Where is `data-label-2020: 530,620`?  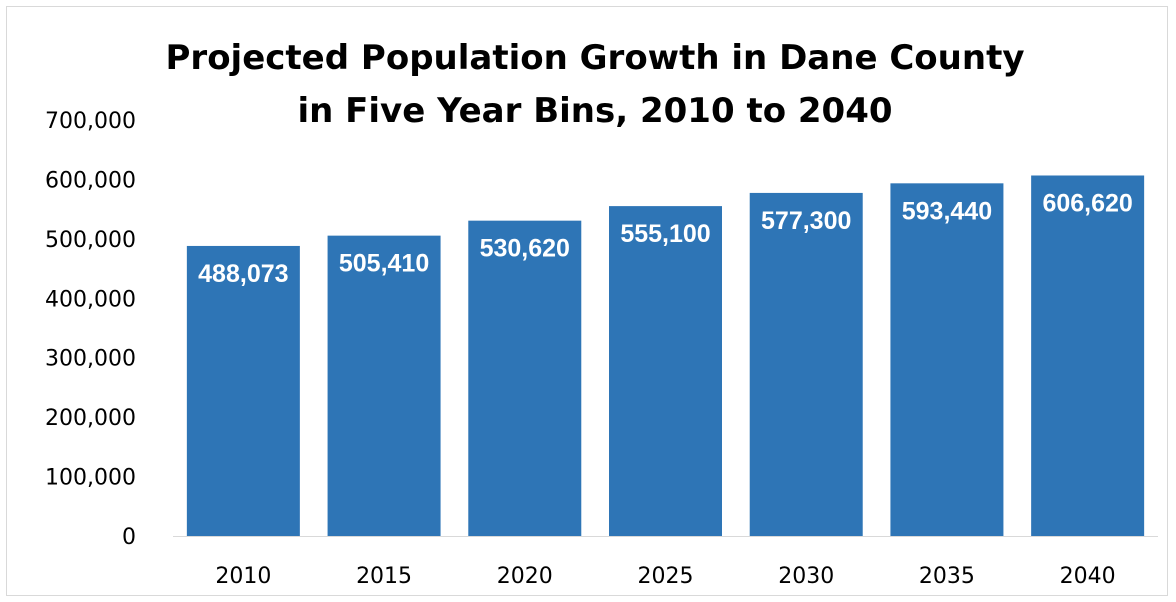 data-label-2020: 530,620 is located at coordinates (525, 249).